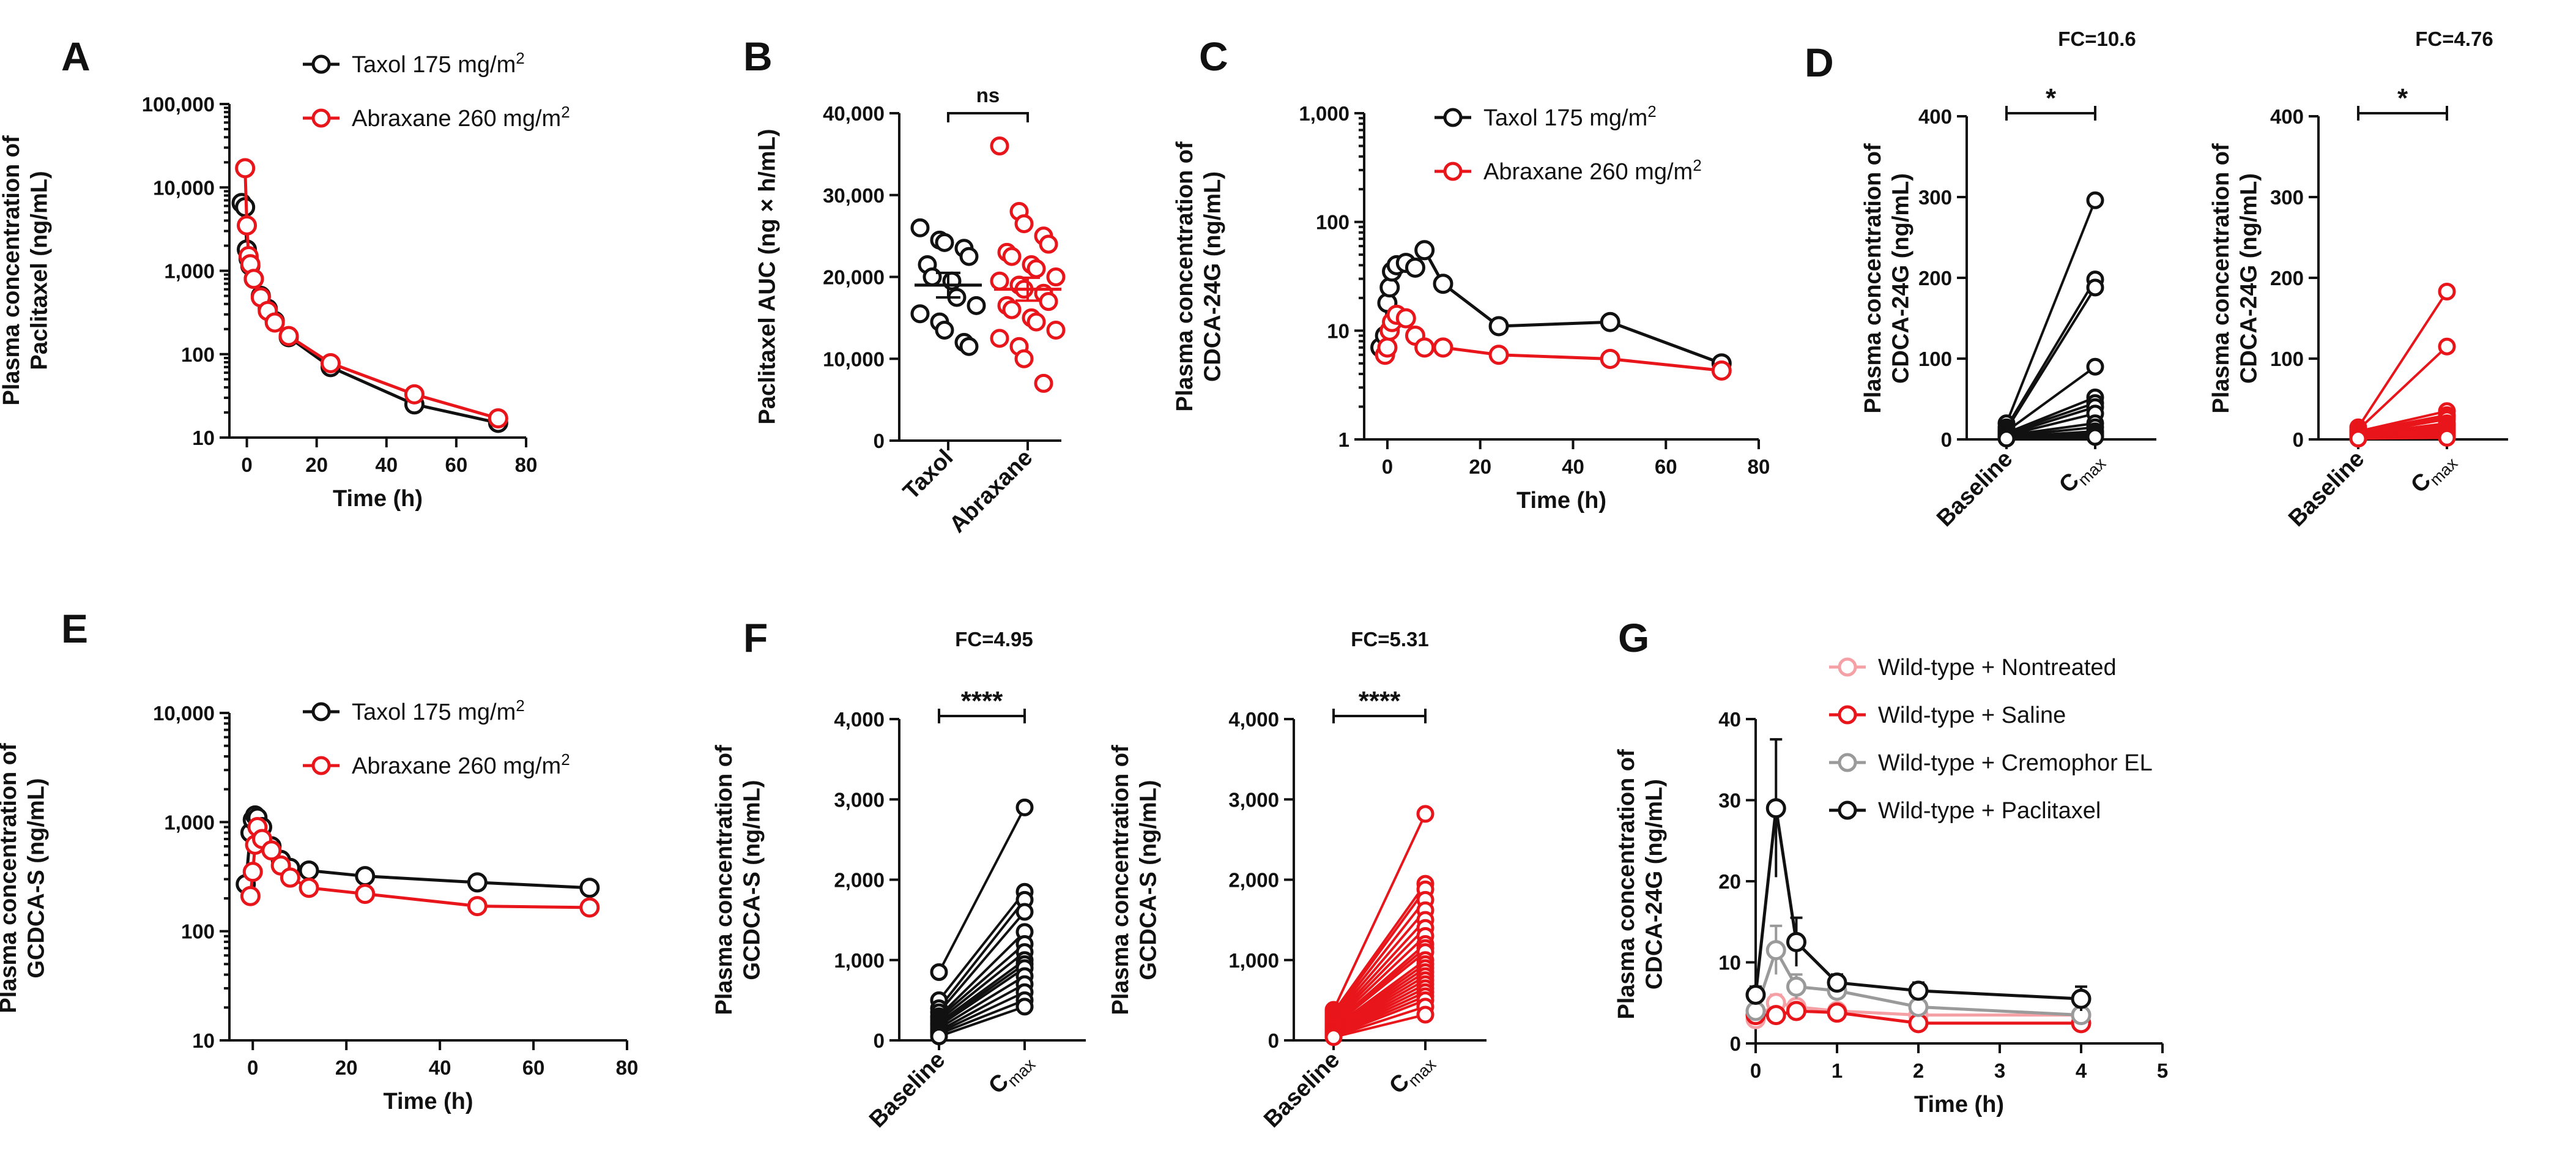 The width and height of the screenshot is (2576, 1175). Describe the element at coordinates (184, 713) in the screenshot. I see `E-y-tick-label: 10,000` at that location.